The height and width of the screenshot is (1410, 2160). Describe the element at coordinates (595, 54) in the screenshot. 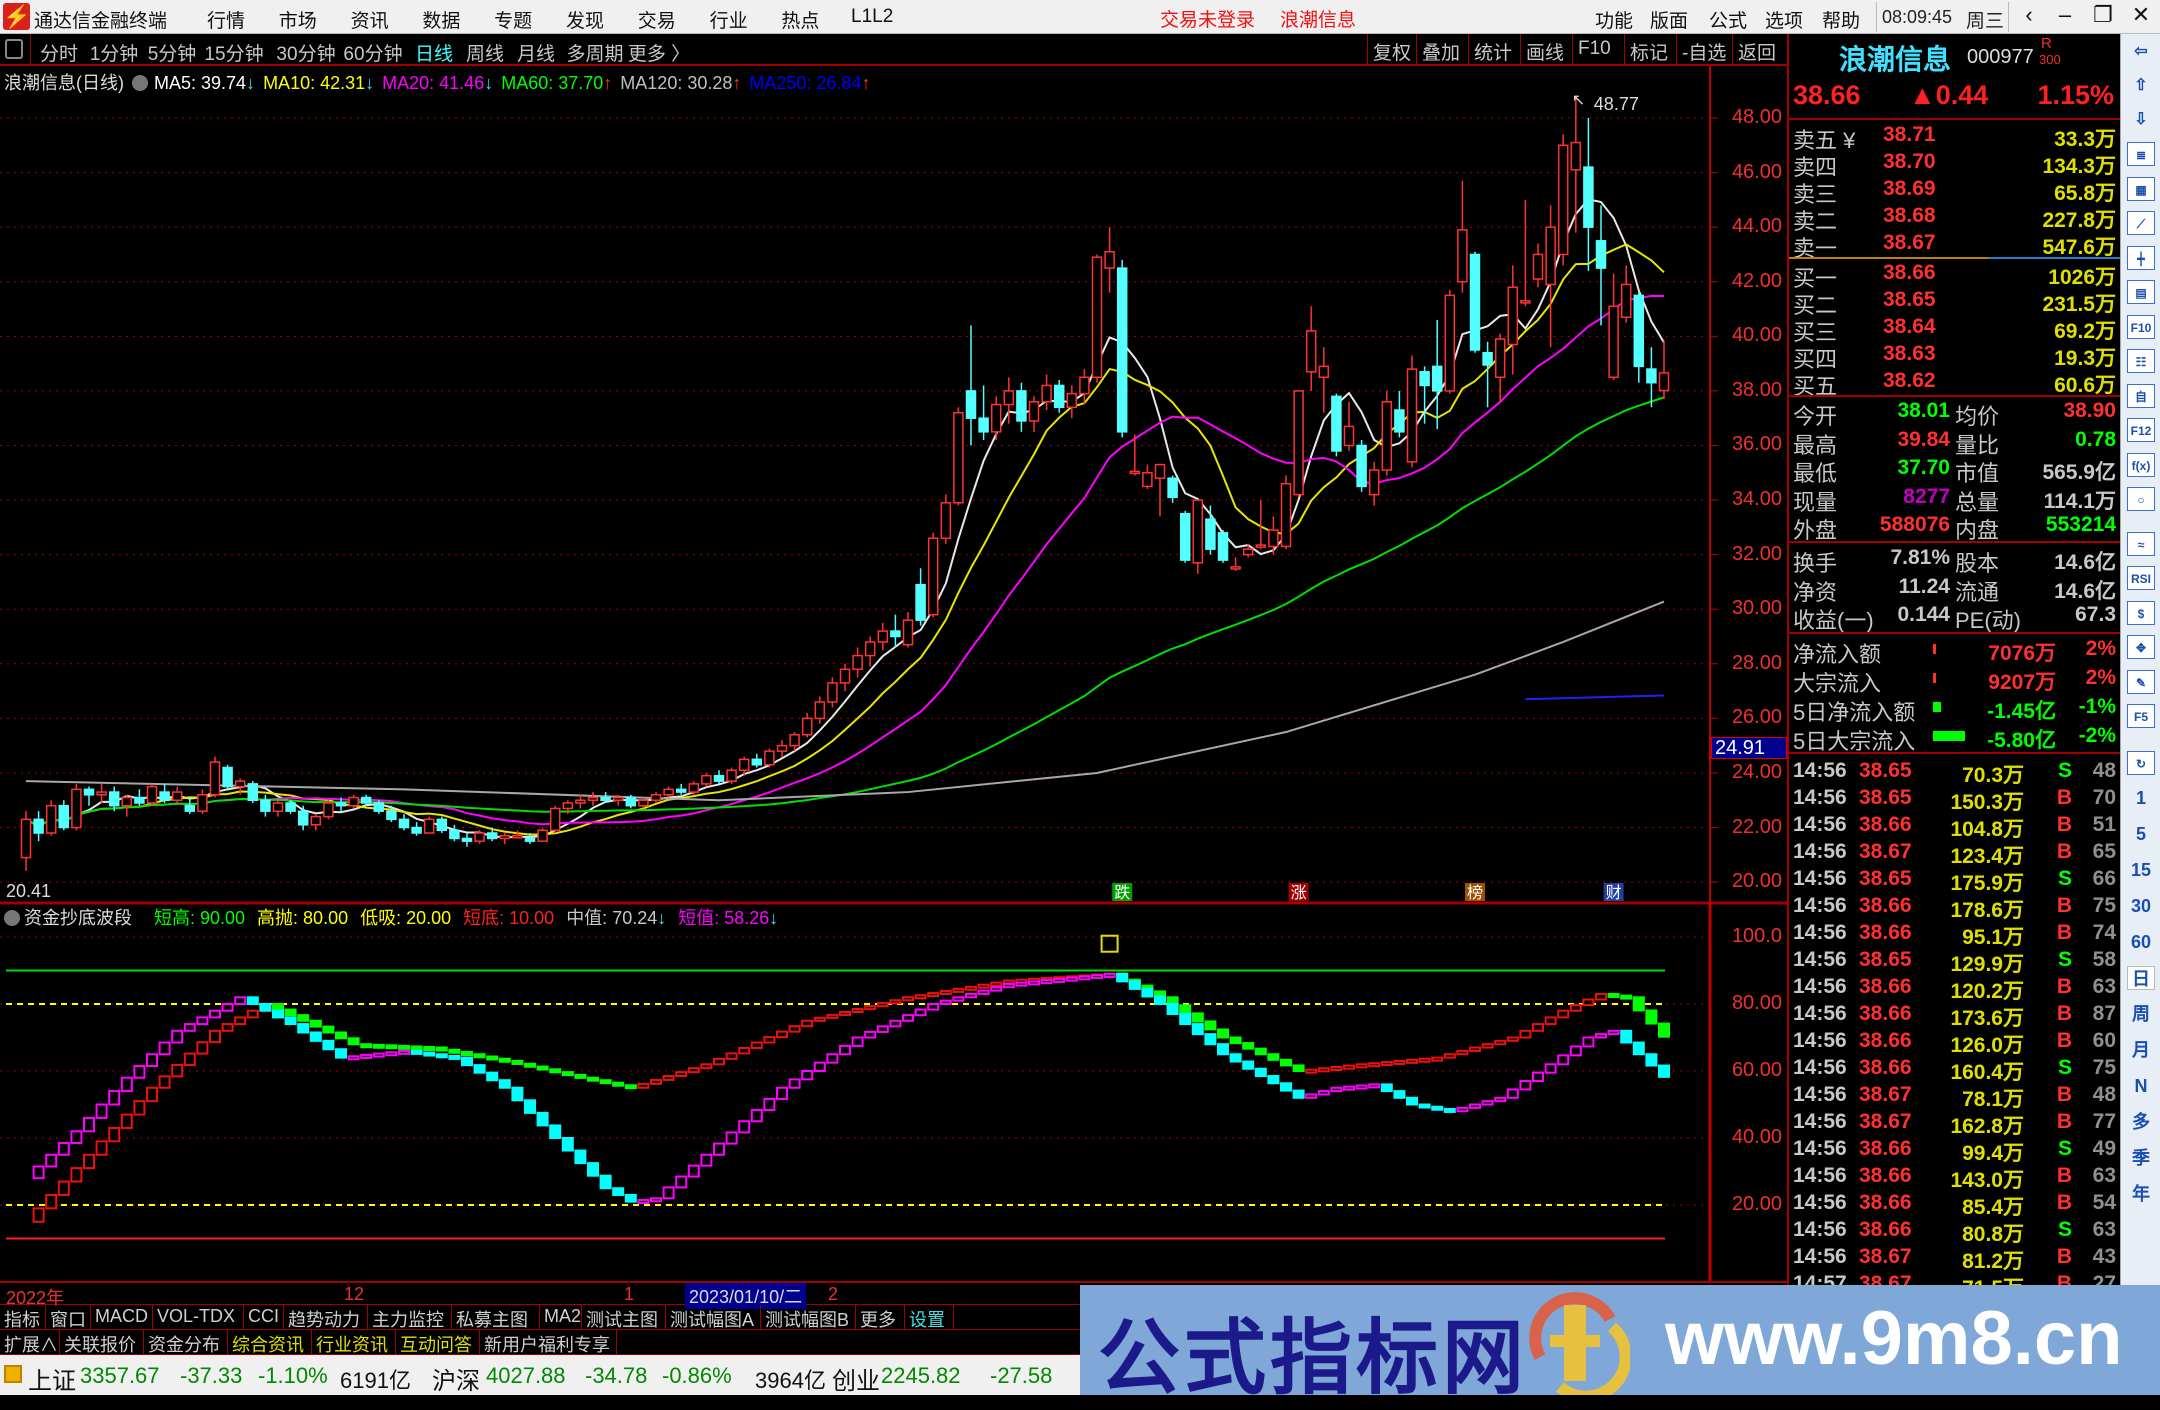

I see `period-tab-9: 多周期` at that location.